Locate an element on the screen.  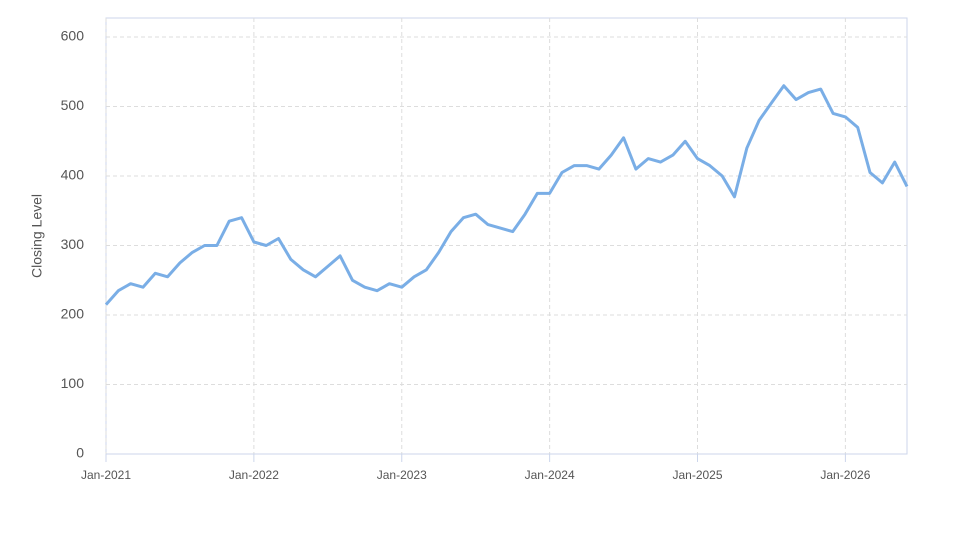
y-tick-label: 200 is located at coordinates (73, 314).